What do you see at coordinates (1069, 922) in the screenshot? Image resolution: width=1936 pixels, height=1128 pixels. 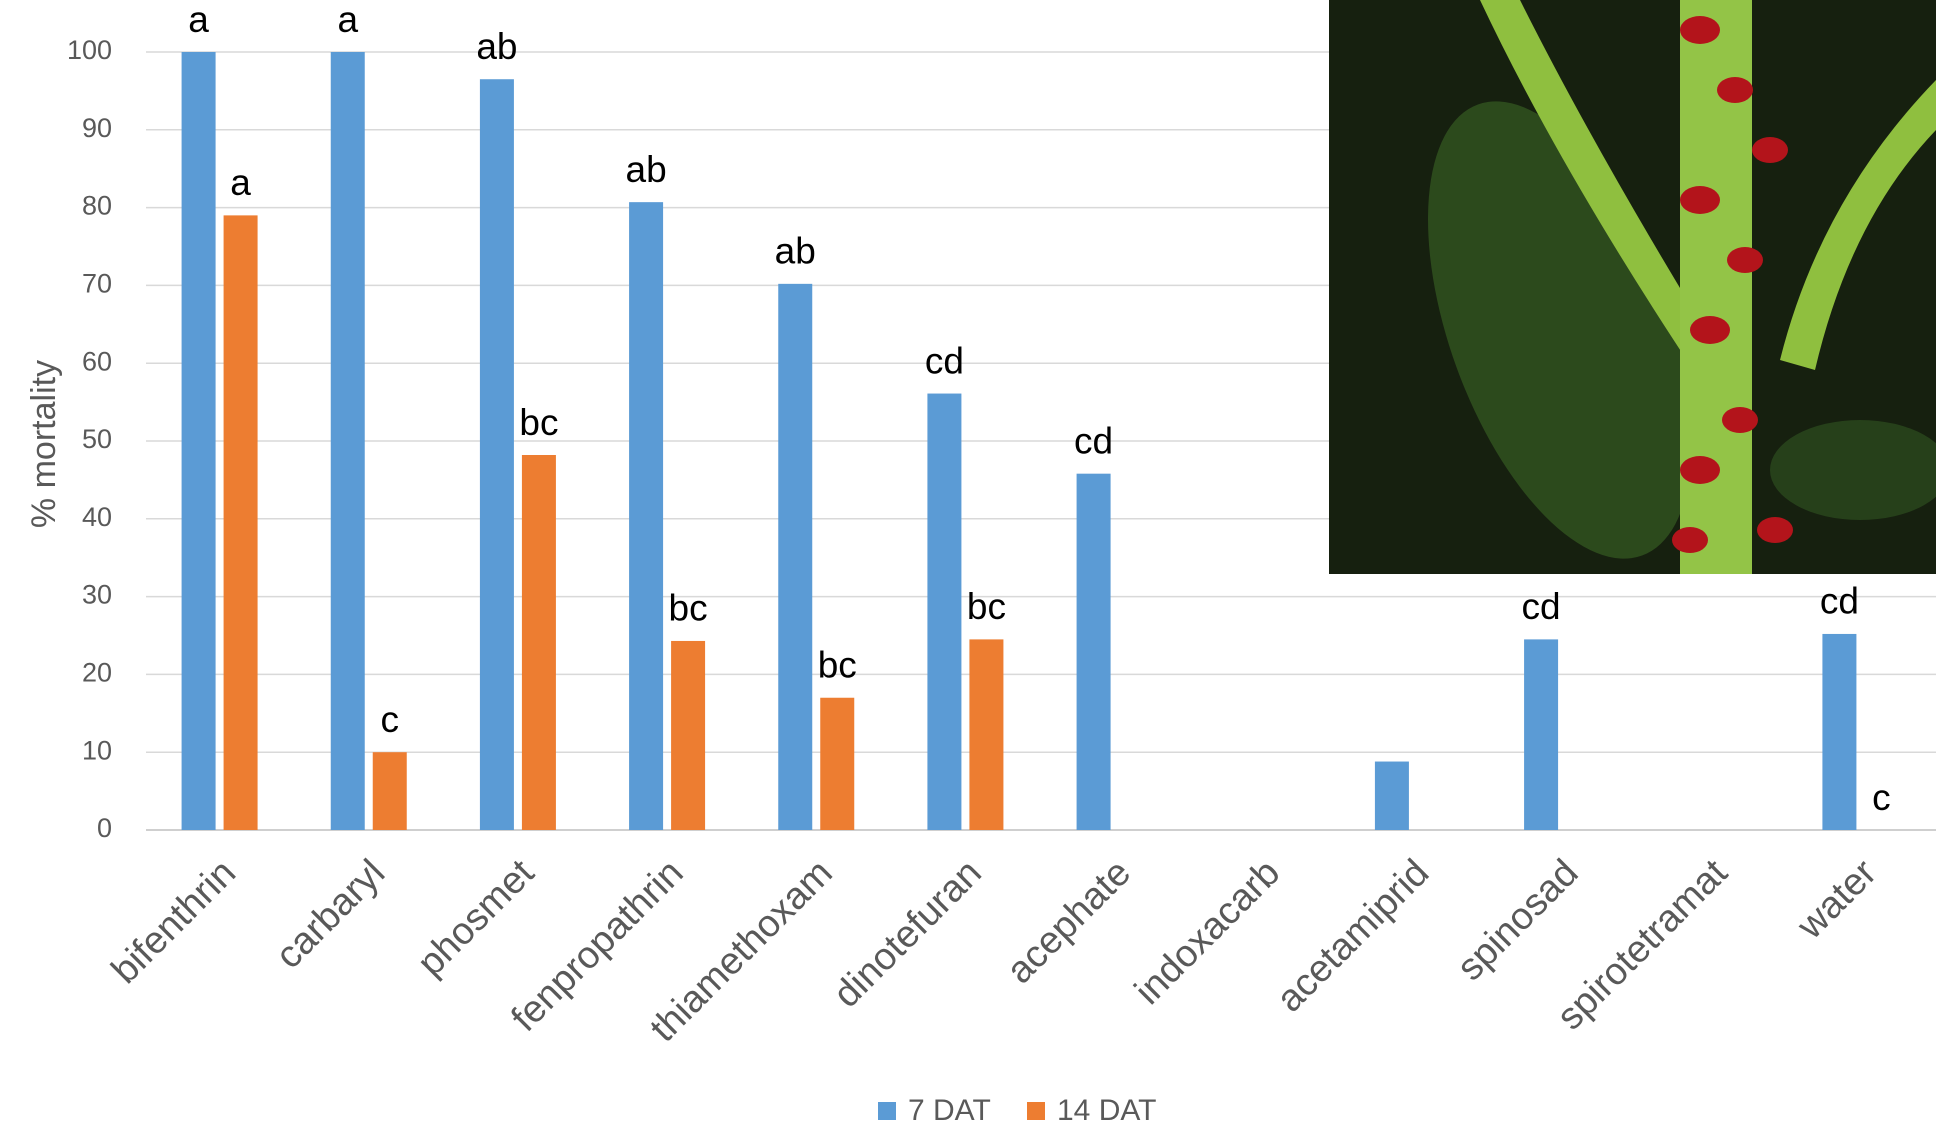 I see `x-tick-label: acephate` at bounding box center [1069, 922].